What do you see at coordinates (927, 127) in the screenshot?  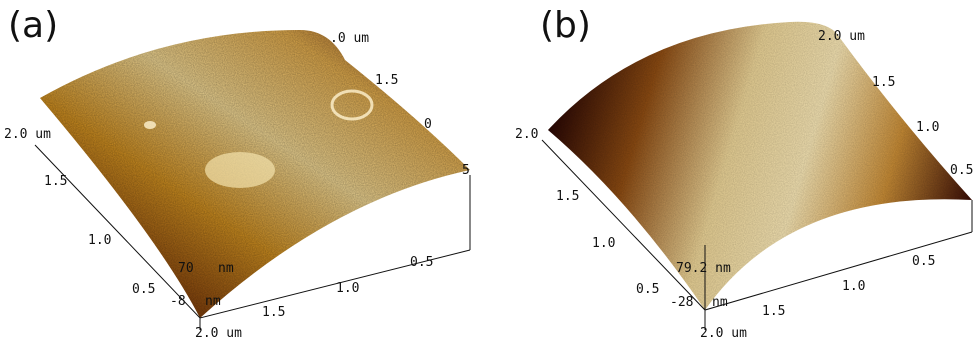 I see `panel-b-back-tick: 1.0` at bounding box center [927, 127].